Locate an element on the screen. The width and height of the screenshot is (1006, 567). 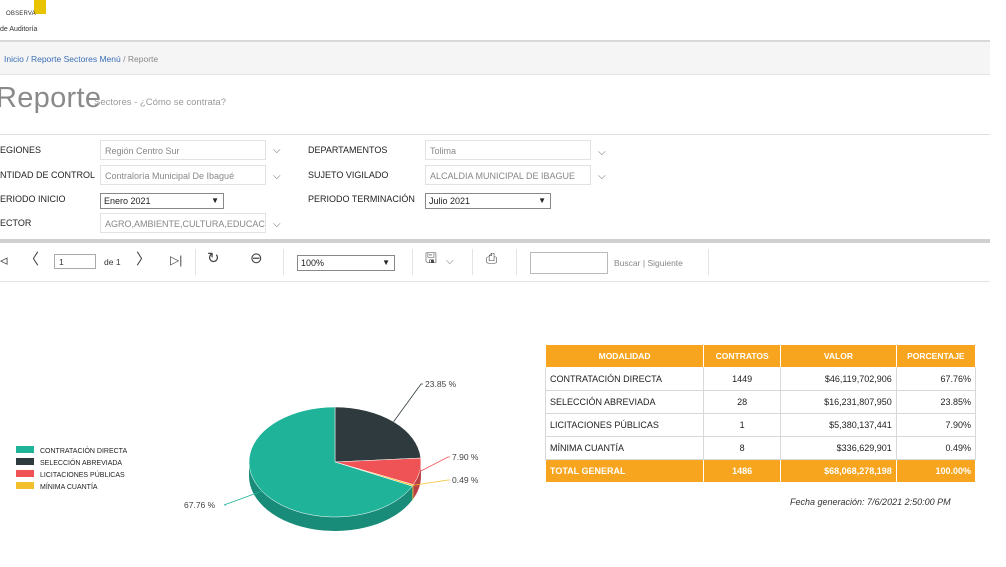
toolbar-bottom-divider is located at coordinates (495, 281).